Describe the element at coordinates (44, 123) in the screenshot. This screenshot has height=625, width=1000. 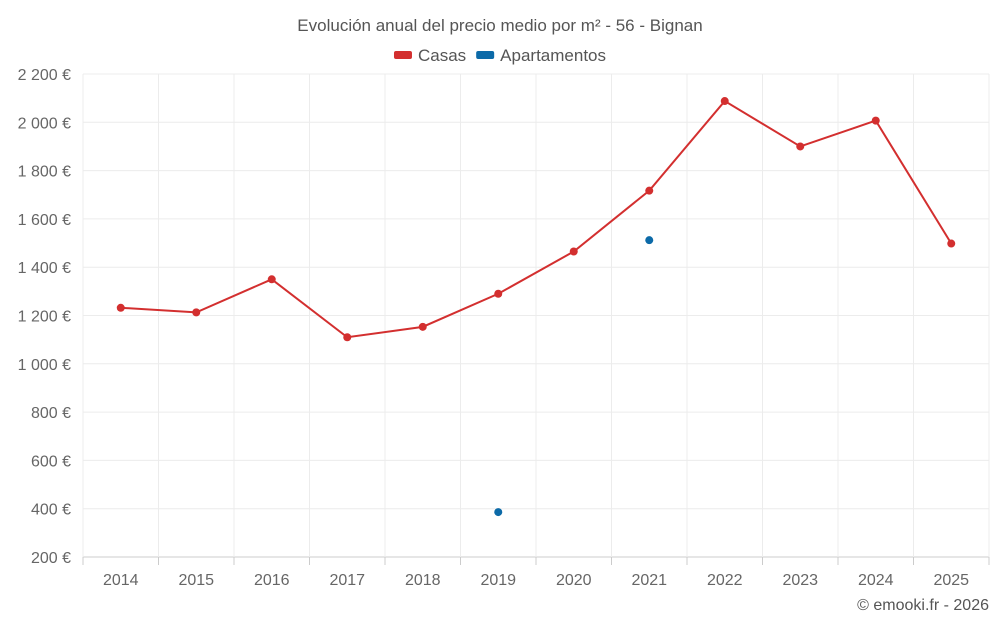
I see `y-tick-label: 2 000 €` at that location.